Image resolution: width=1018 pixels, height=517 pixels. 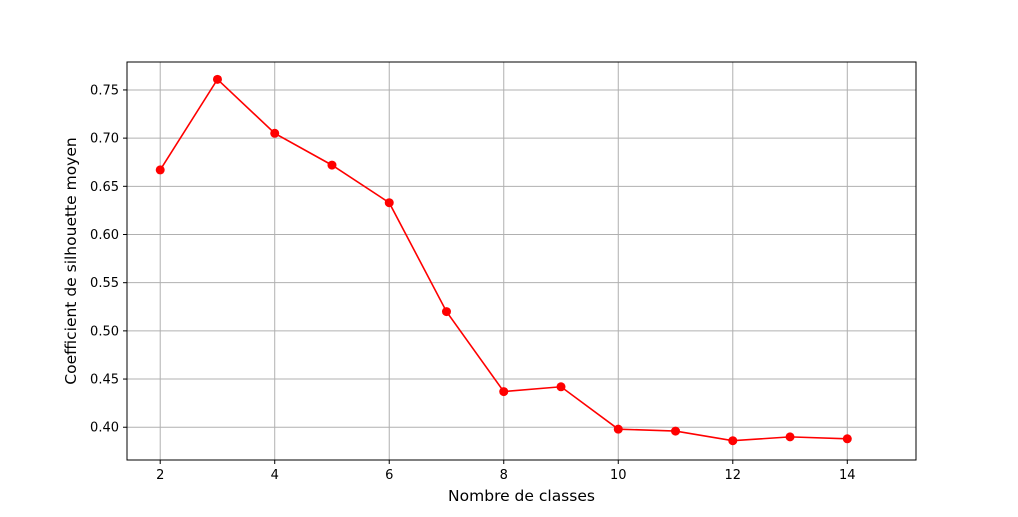 I want to click on y-tick-label: 0.65, so click(x=104, y=187).